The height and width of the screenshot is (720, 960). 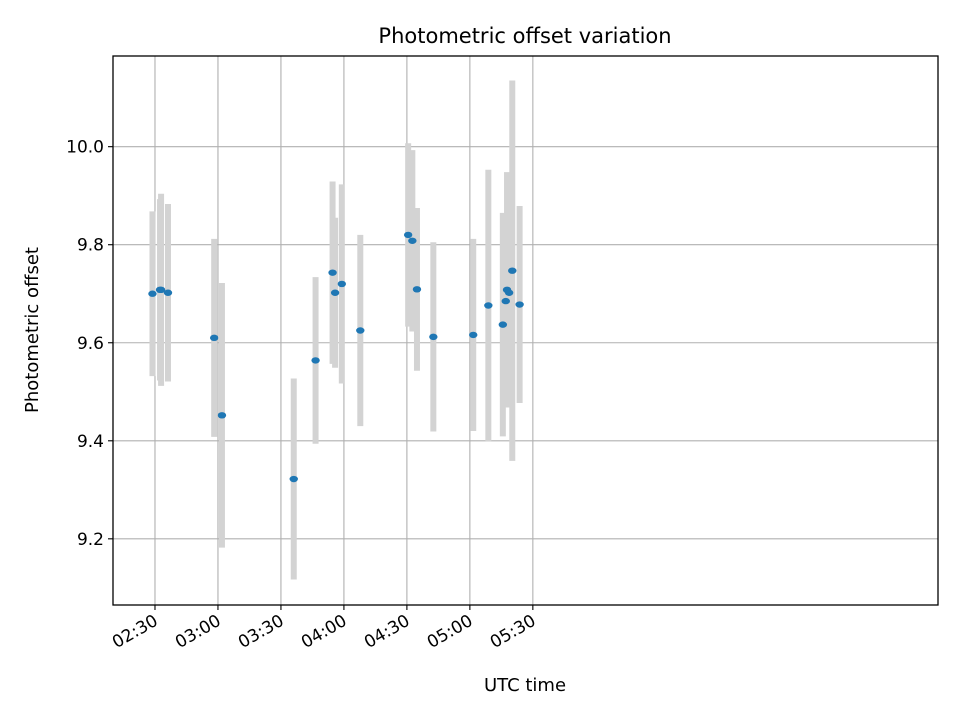 I want to click on y-axis-label: Photometric offset, so click(x=32, y=330).